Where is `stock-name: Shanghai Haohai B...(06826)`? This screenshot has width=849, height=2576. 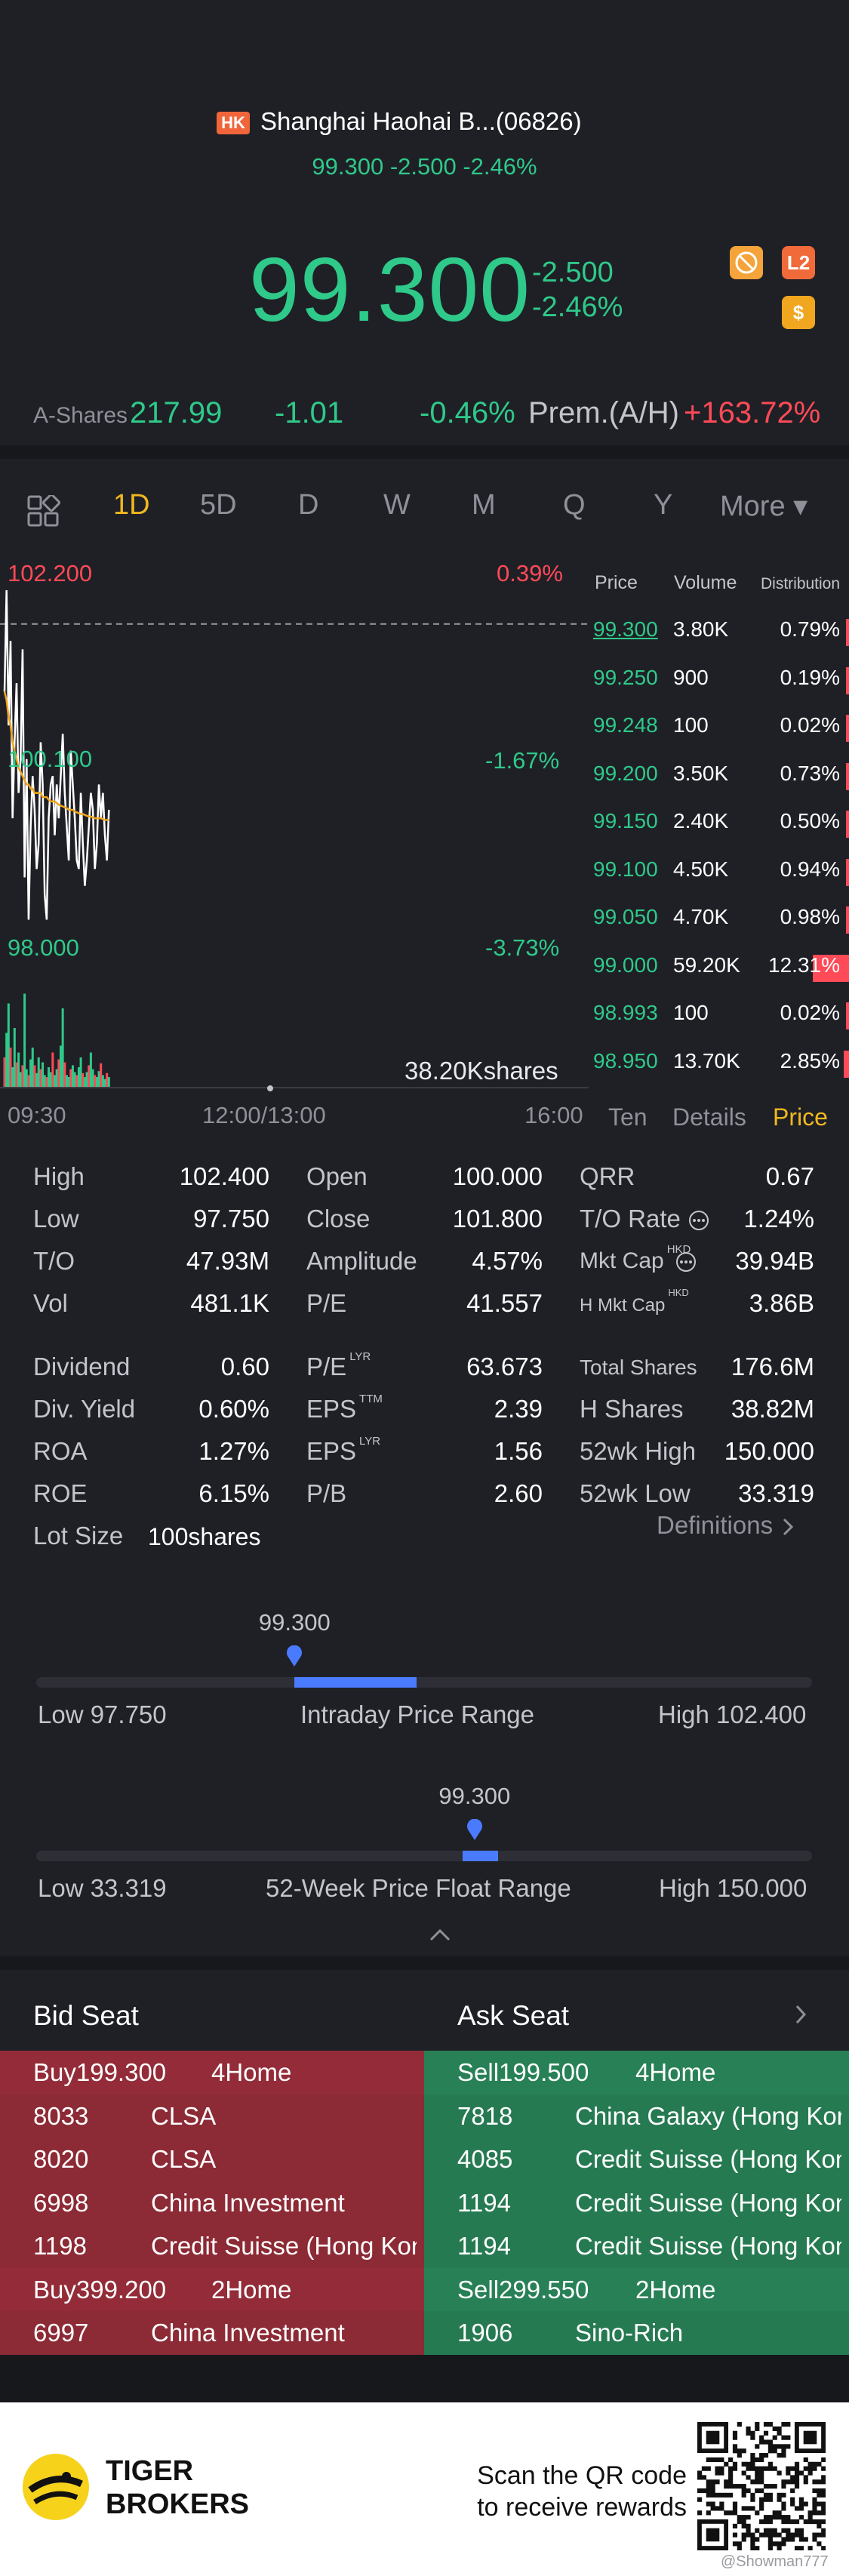 stock-name: Shanghai Haohai B...(06826) is located at coordinates (421, 121).